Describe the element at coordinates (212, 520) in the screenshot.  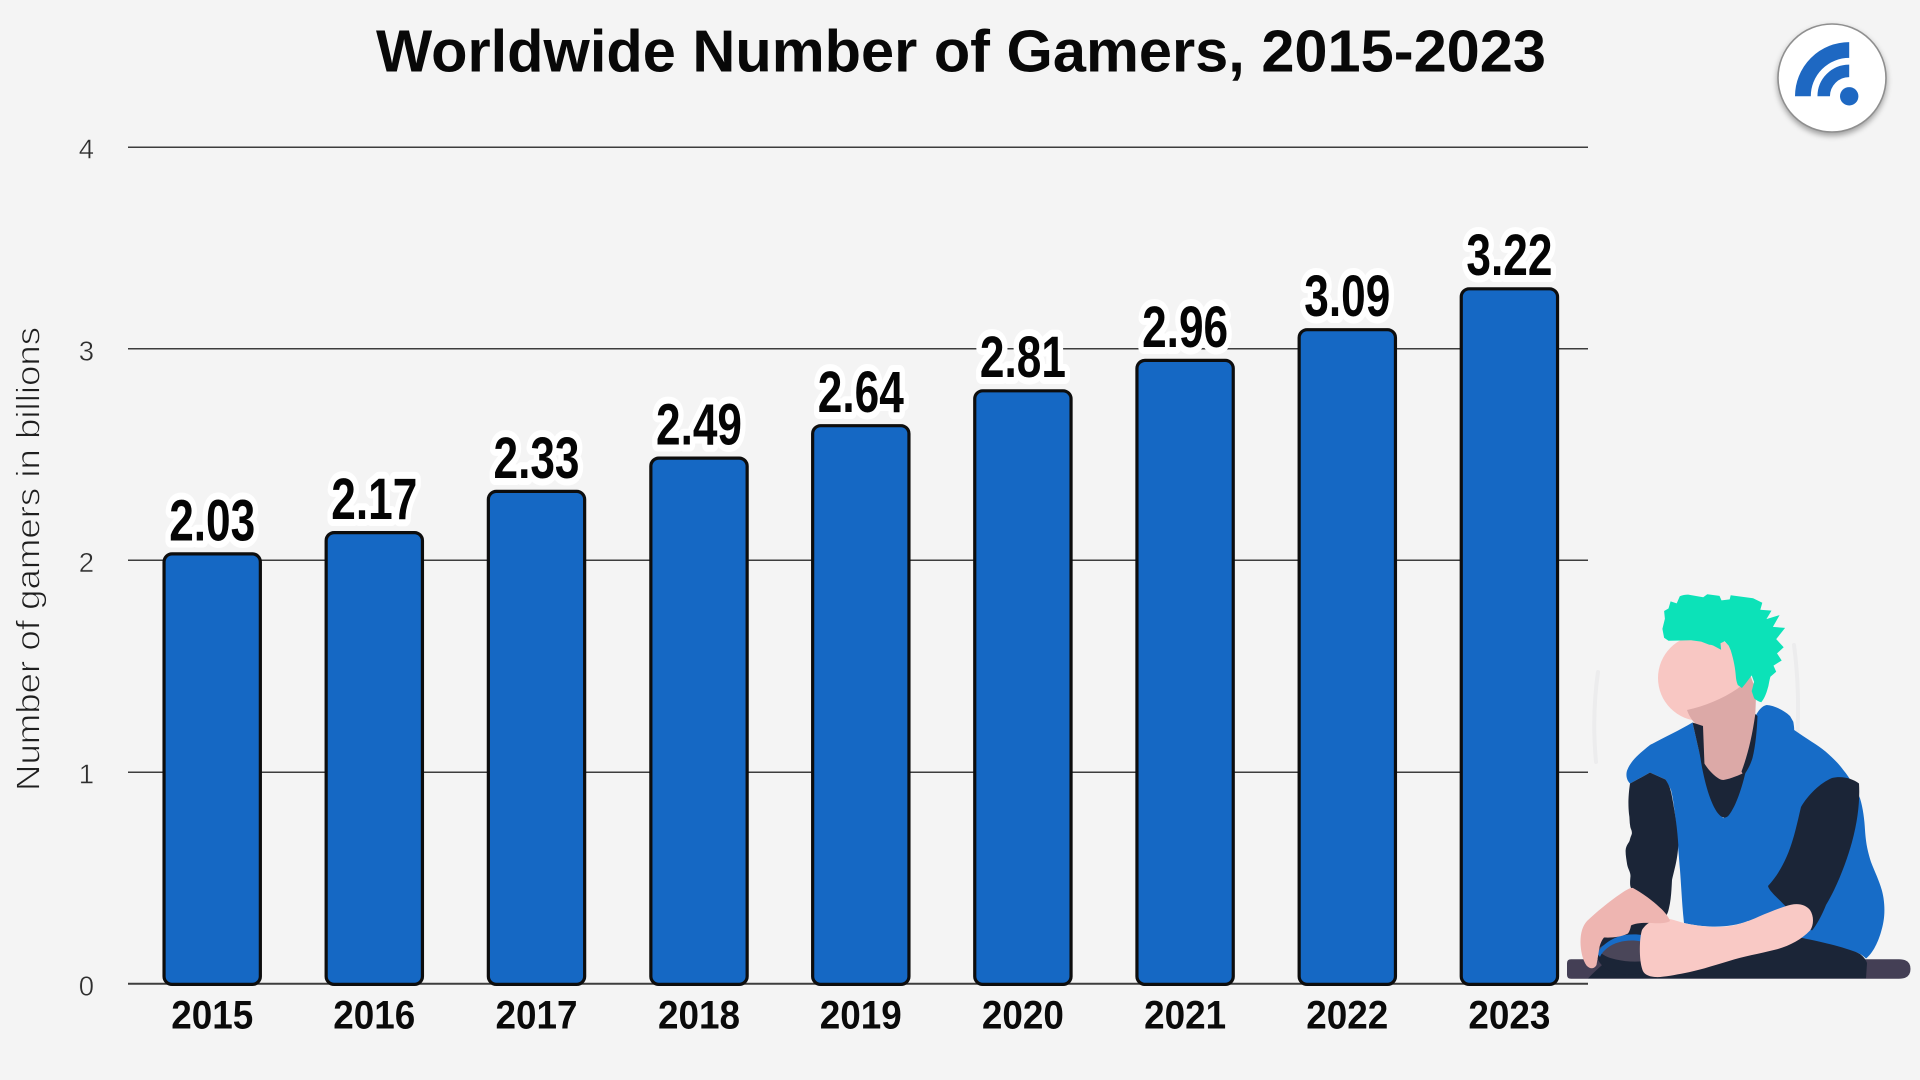
I see `svg-text: 2.03` at that location.